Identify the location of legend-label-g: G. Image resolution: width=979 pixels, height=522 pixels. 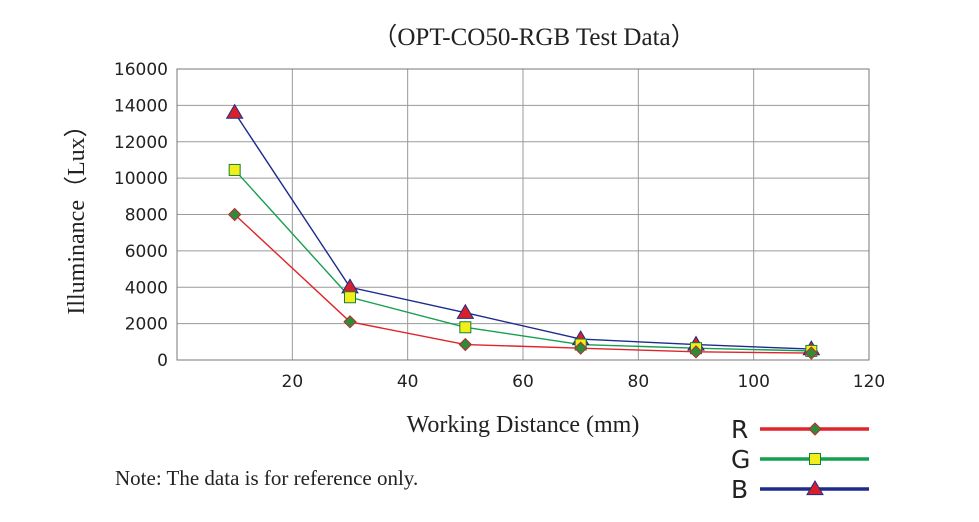
(740, 459).